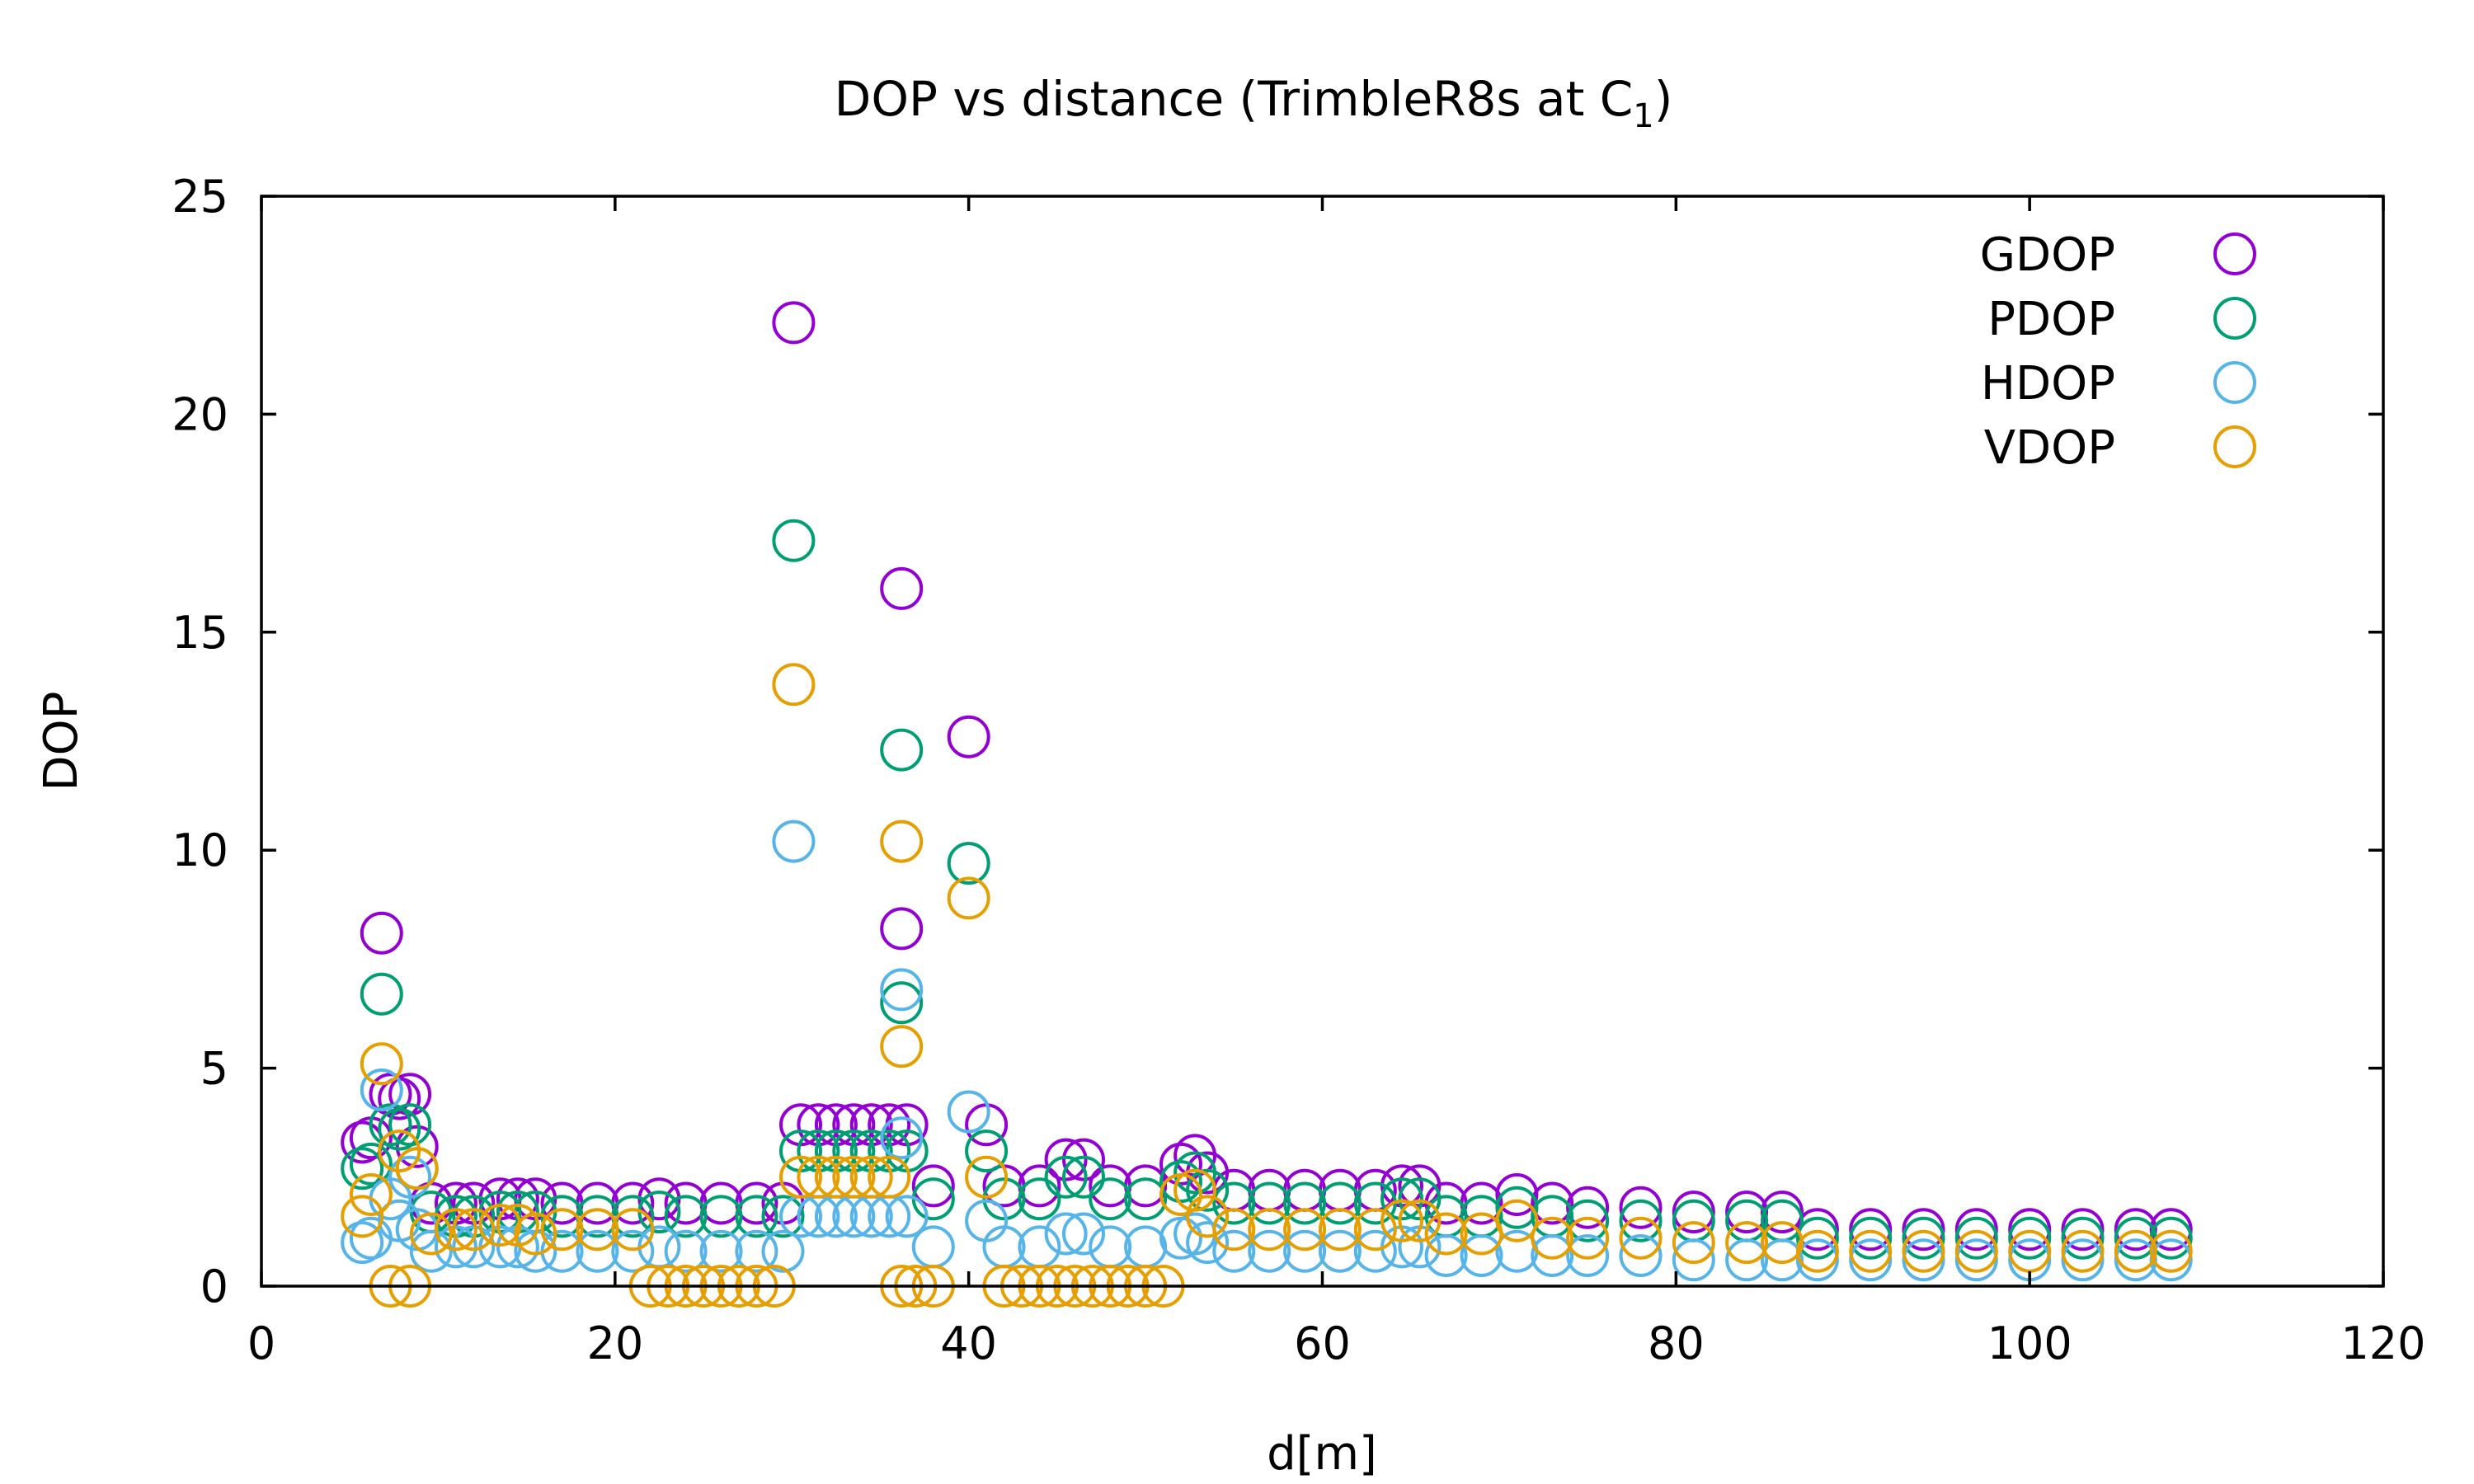 This screenshot has height=1484, width=2474. What do you see at coordinates (214, 1287) in the screenshot?
I see `y-tick-label: 0` at bounding box center [214, 1287].